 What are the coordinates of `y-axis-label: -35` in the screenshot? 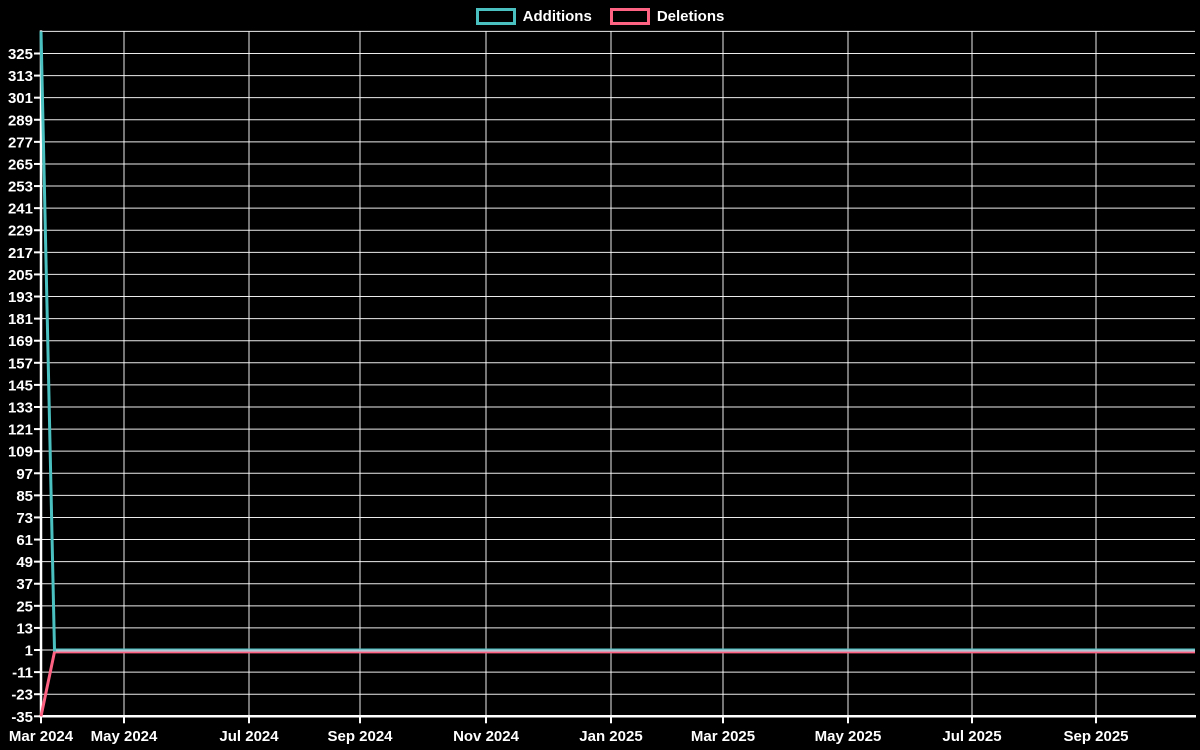 It's located at (22, 717).